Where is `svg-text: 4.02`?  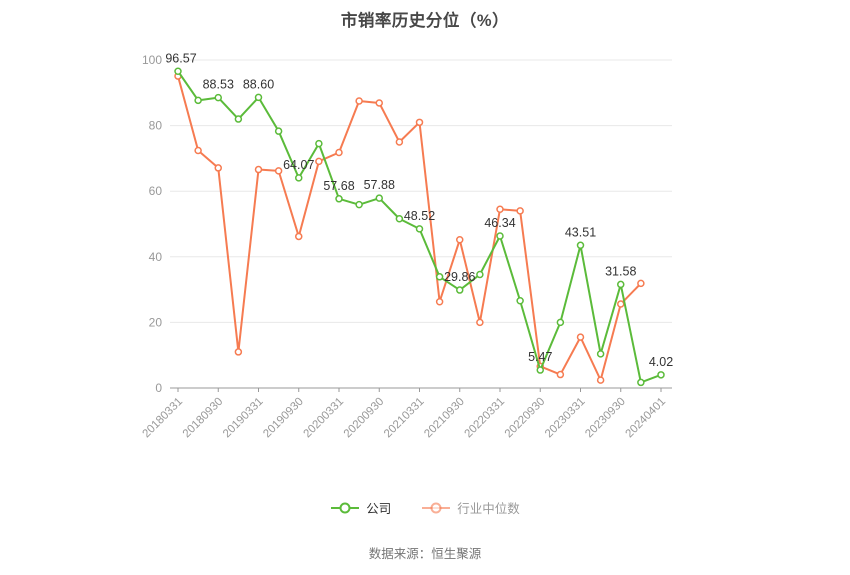 svg-text: 4.02 is located at coordinates (661, 362).